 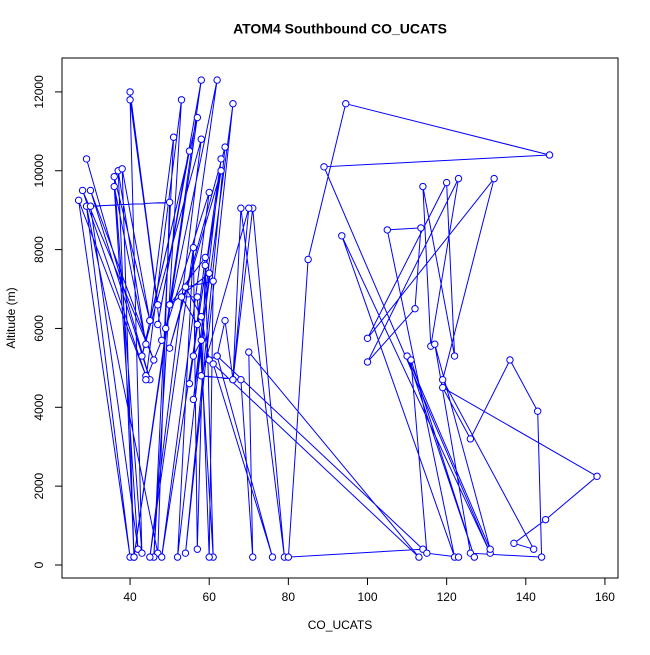 I want to click on y-tick-label: 12000, so click(x=39, y=92).